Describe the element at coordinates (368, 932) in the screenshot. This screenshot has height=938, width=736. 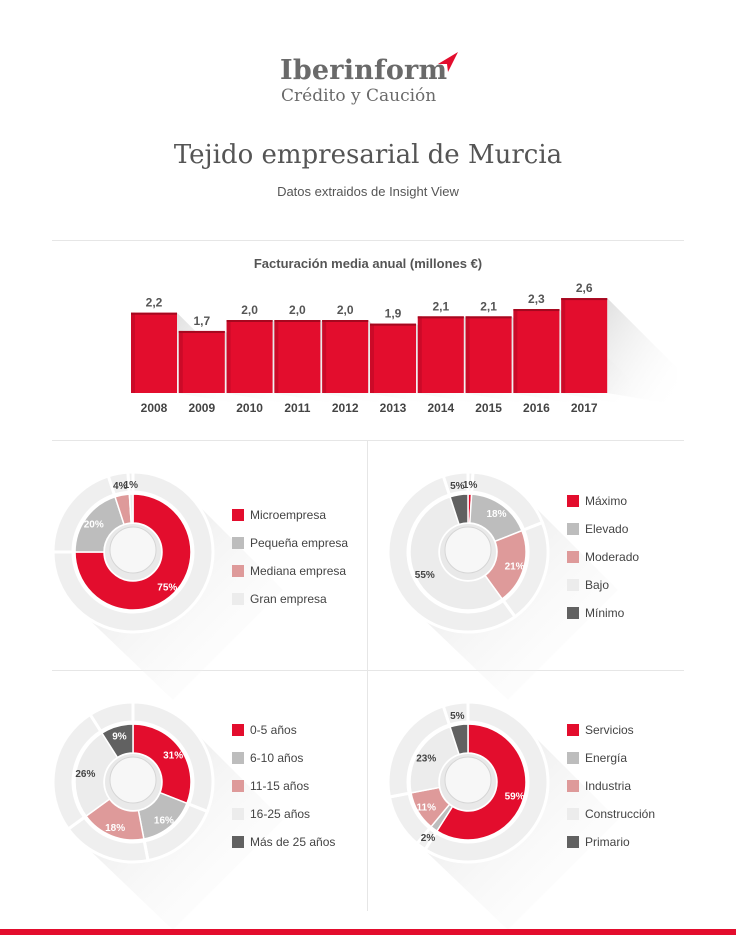
I see `footer-accent-bar` at that location.